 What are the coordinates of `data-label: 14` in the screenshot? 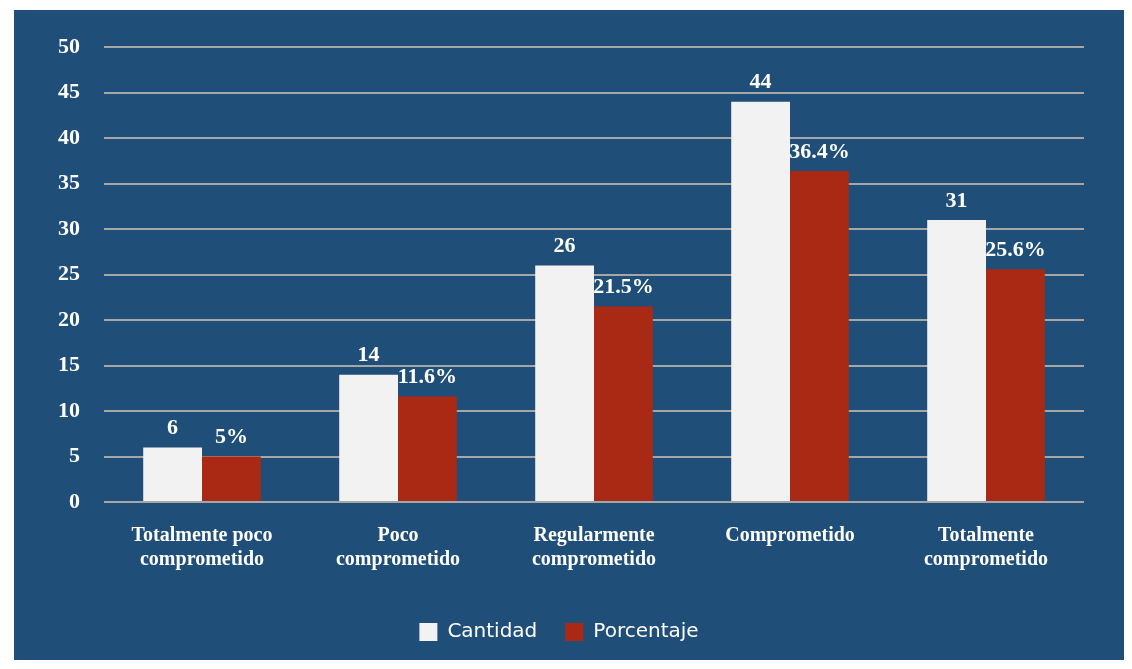 It's located at (368, 354).